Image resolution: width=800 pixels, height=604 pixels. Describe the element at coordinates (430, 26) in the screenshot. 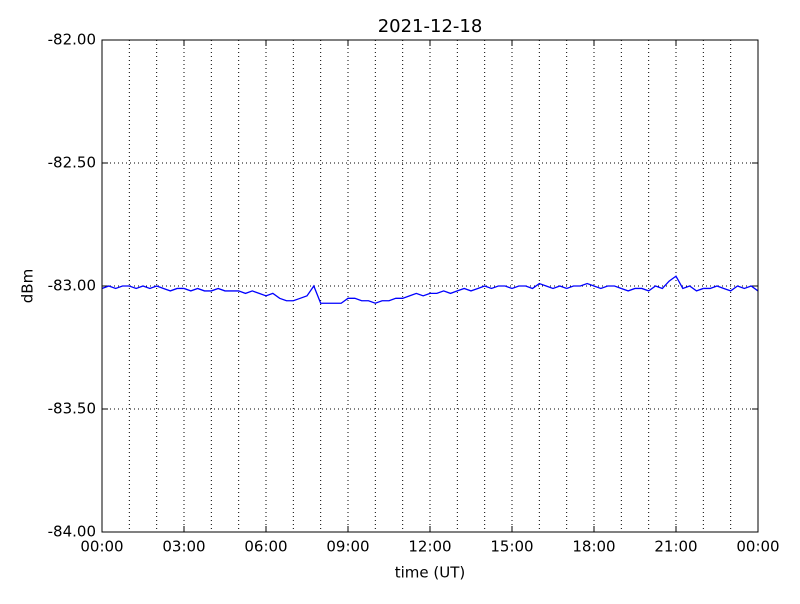

I see `chart-title: 2021-12-18` at that location.